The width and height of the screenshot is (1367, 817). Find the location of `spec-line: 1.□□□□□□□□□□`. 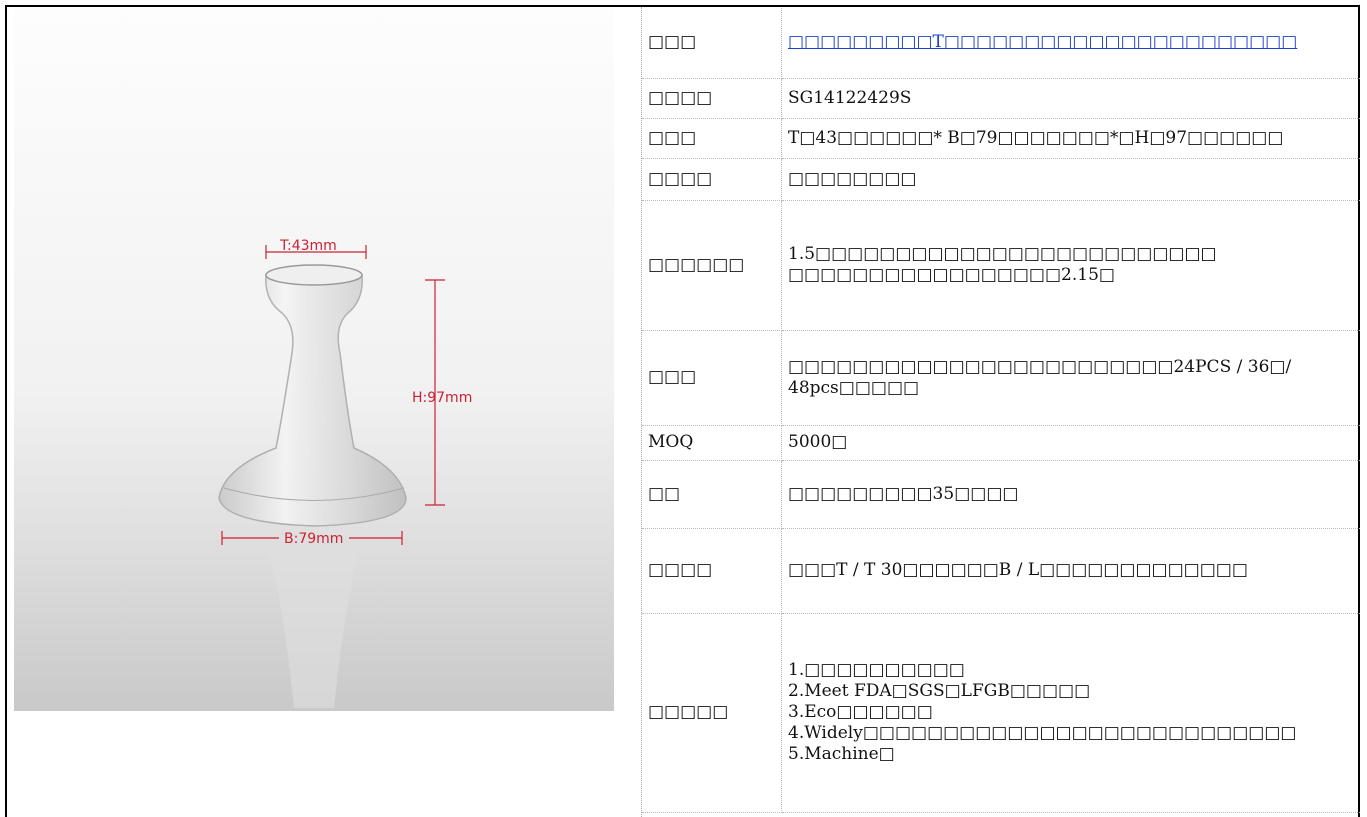

spec-line: 1.□□□□□□□□□□ is located at coordinates (876, 670).